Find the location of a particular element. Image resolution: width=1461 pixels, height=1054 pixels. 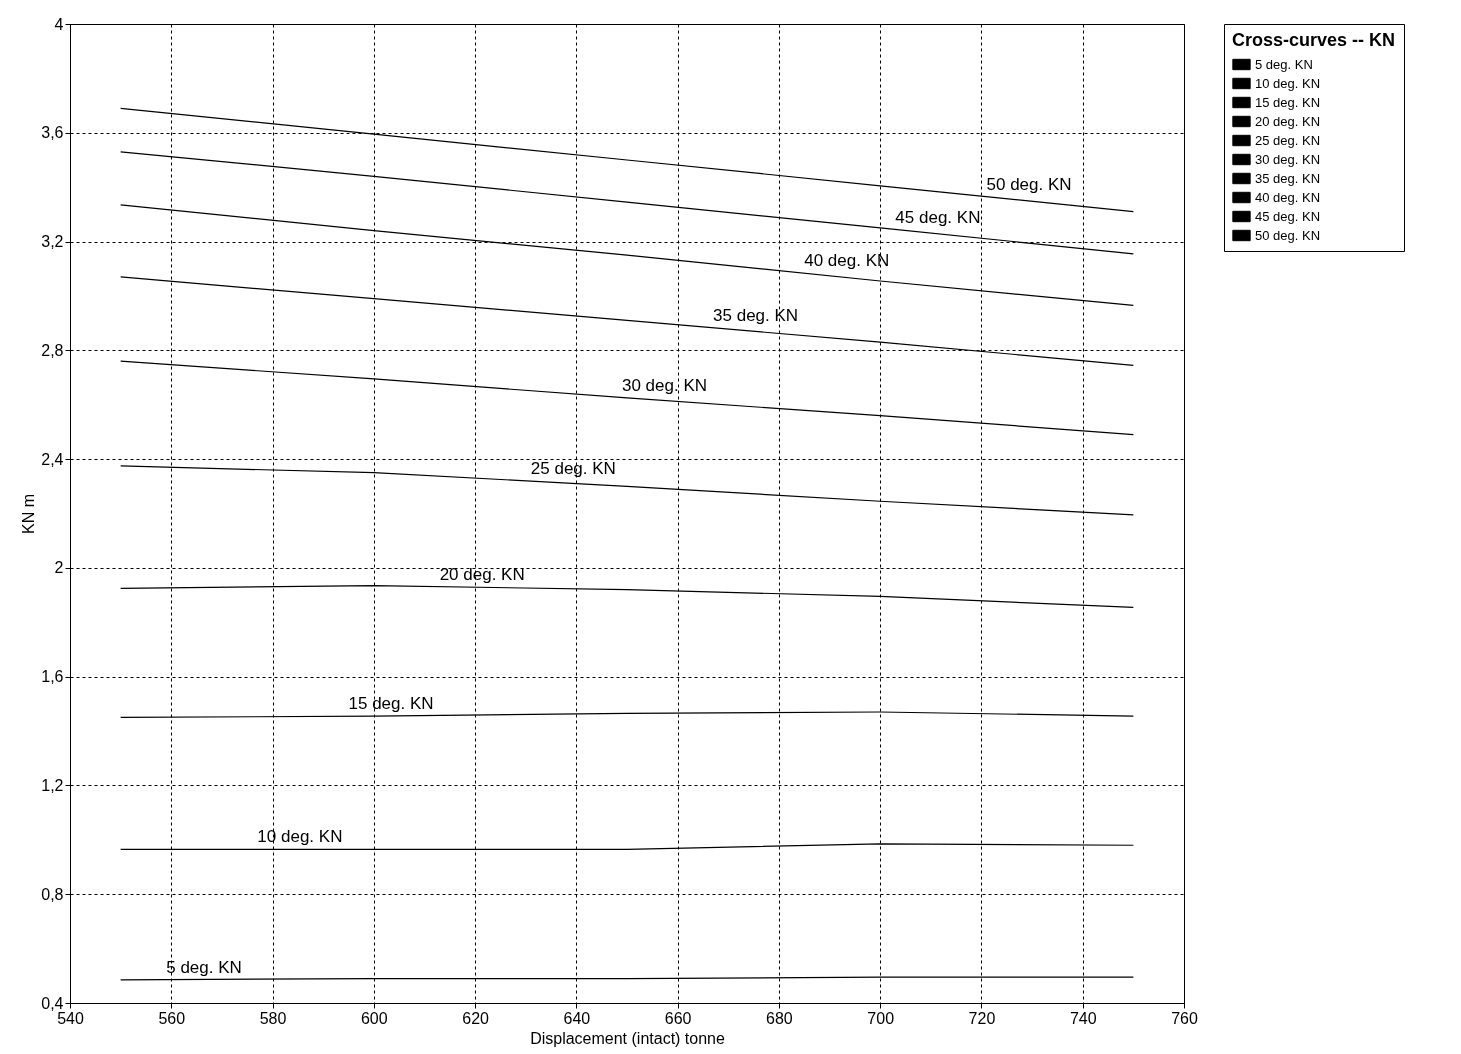

y-tick-label: 2 is located at coordinates (59, 568).